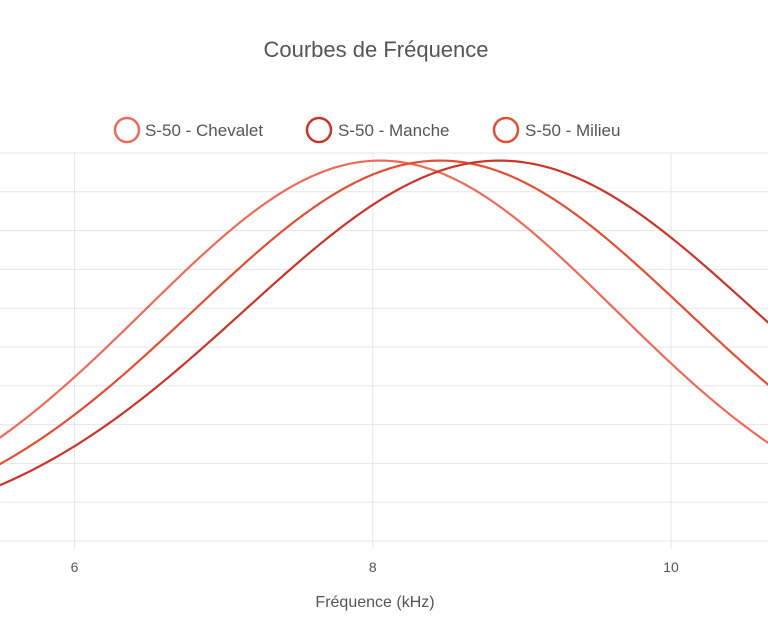 The image size is (768, 631). I want to click on legend-swatch-manche, so click(319, 130).